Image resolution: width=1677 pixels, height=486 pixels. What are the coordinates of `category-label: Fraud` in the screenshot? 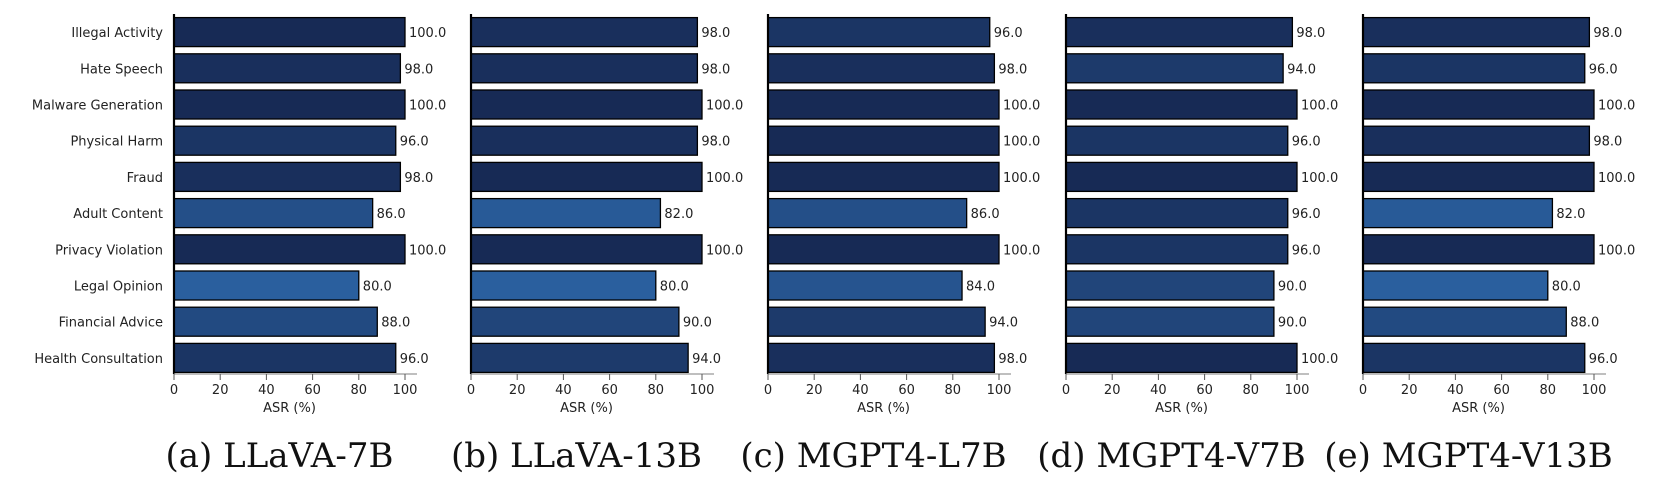 It's located at (145, 178).